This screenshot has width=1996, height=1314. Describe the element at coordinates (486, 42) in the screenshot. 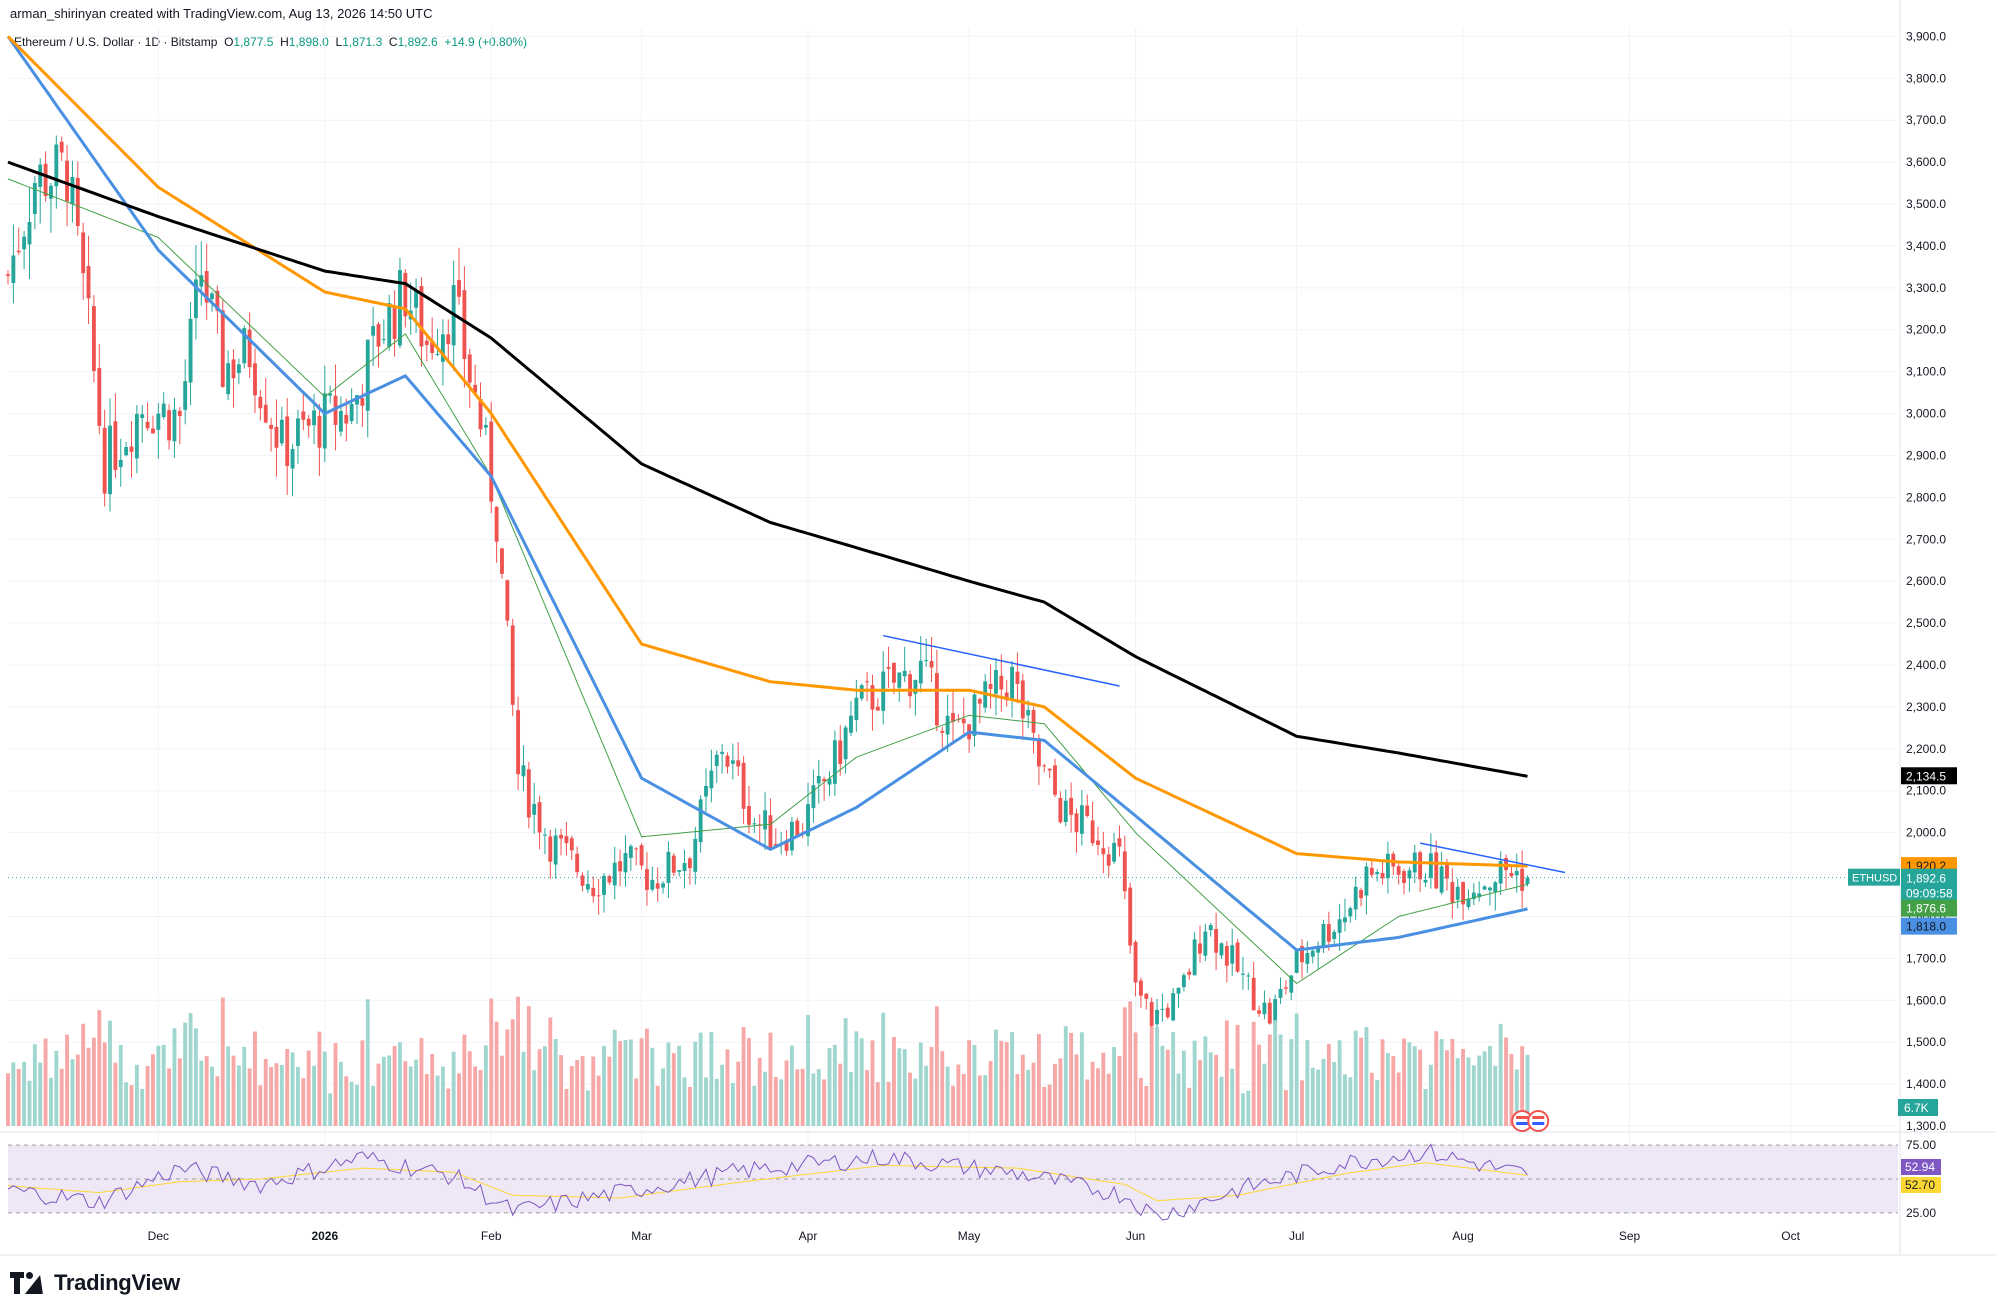

I see `change-value: +14.9 (+0.80%)` at that location.